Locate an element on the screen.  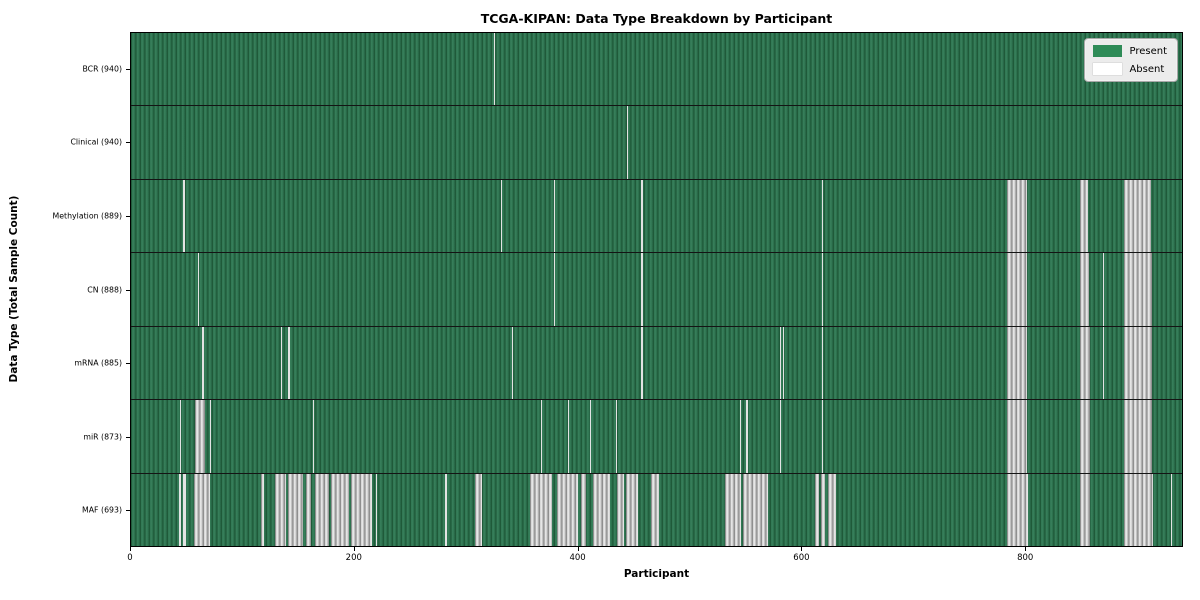
x-tick-label: 800 is located at coordinates (1025, 558).